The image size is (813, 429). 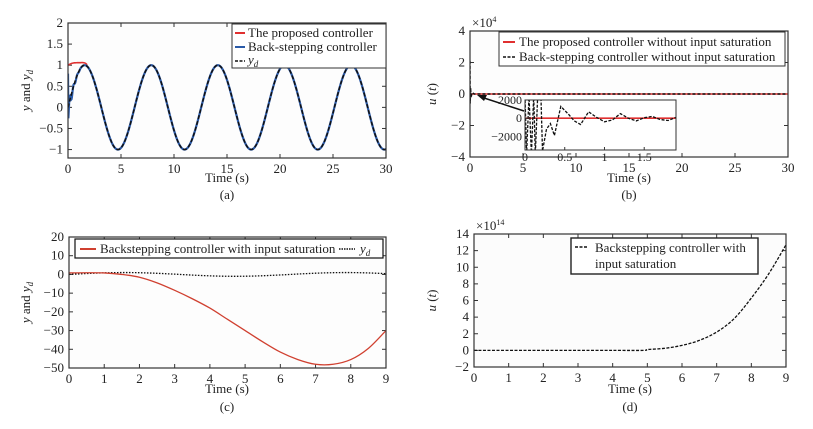 I want to click on y-multiplier-exp: 14, so click(x=500, y=222).